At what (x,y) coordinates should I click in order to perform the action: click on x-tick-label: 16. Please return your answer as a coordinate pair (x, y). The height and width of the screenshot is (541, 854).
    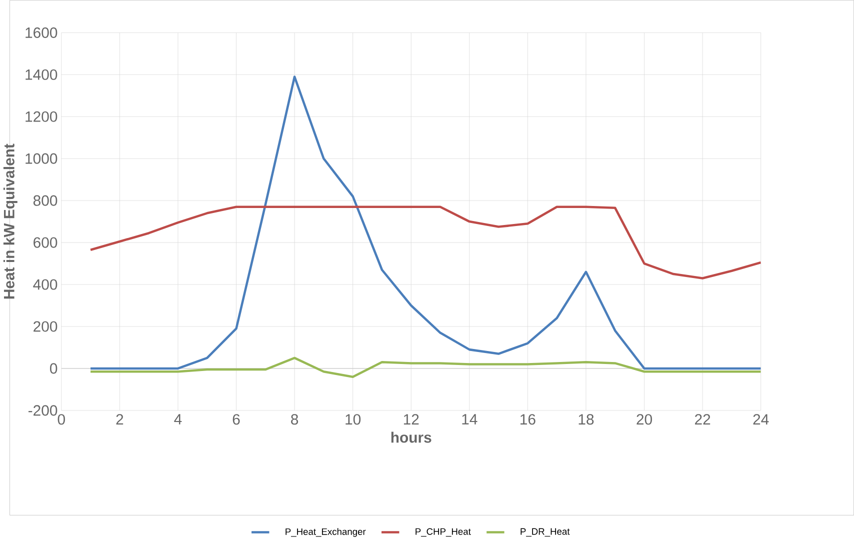
    Looking at the image, I should click on (528, 419).